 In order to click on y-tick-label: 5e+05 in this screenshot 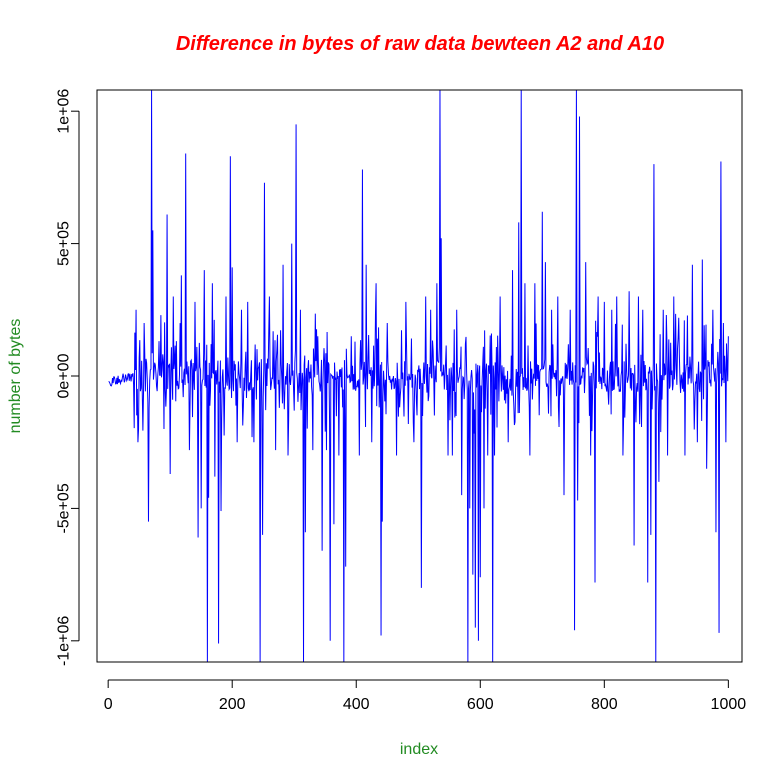, I will do `click(64, 243)`.